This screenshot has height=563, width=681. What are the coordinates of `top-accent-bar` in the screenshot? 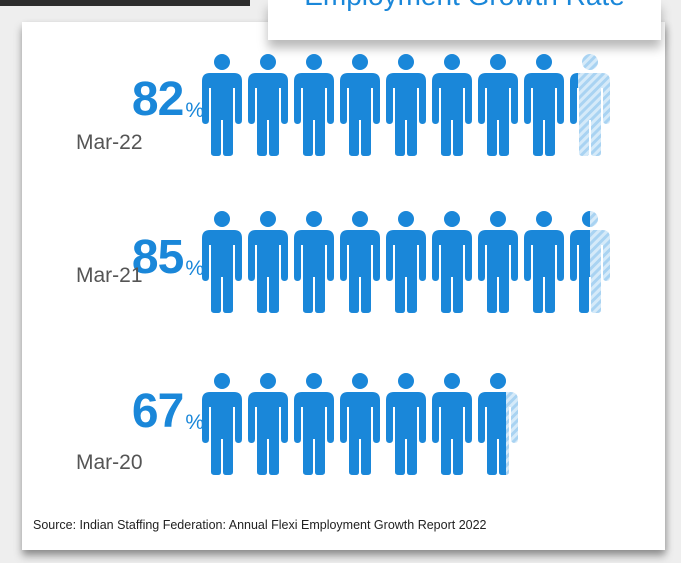 It's located at (125, 3).